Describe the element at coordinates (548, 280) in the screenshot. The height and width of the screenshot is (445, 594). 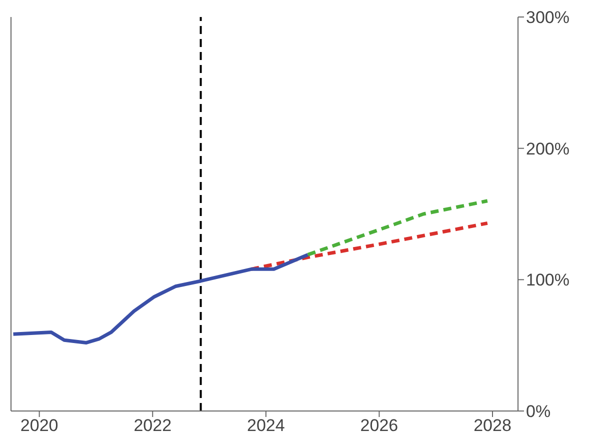
I see `y-tick-label: 100%` at that location.